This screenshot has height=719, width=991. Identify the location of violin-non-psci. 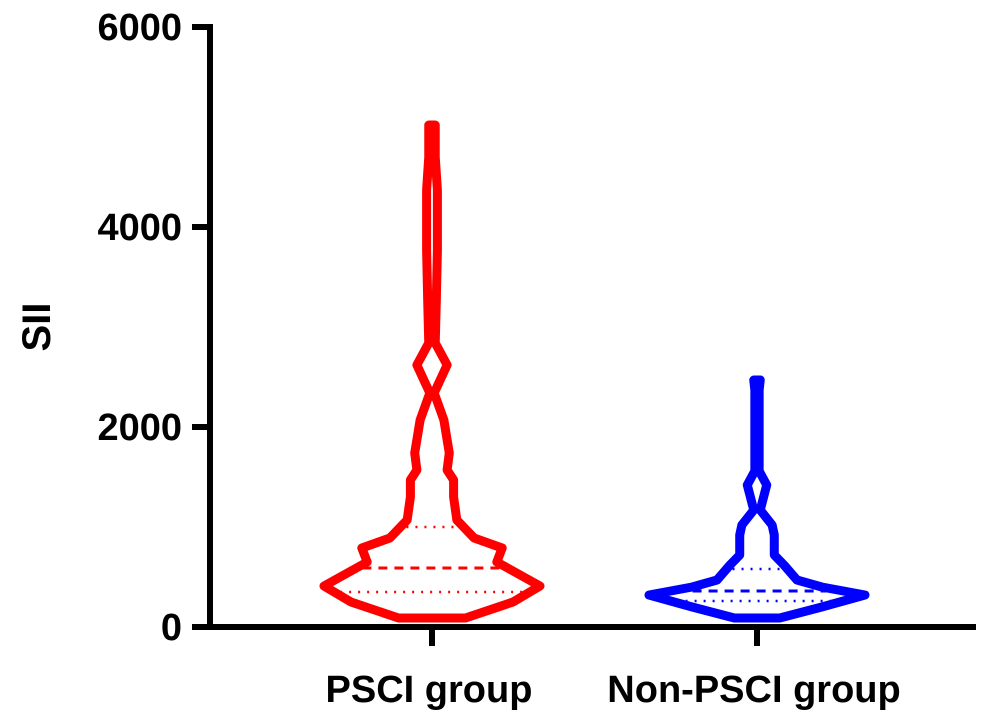
(757, 499).